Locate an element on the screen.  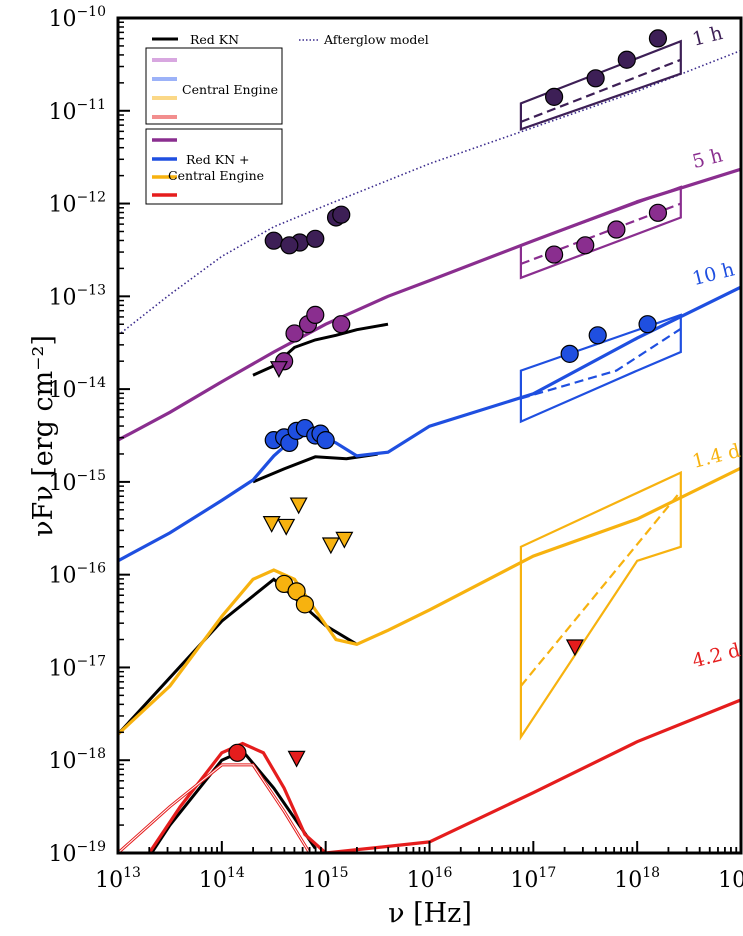
legend-combined-box is located at coordinates (214, 166).